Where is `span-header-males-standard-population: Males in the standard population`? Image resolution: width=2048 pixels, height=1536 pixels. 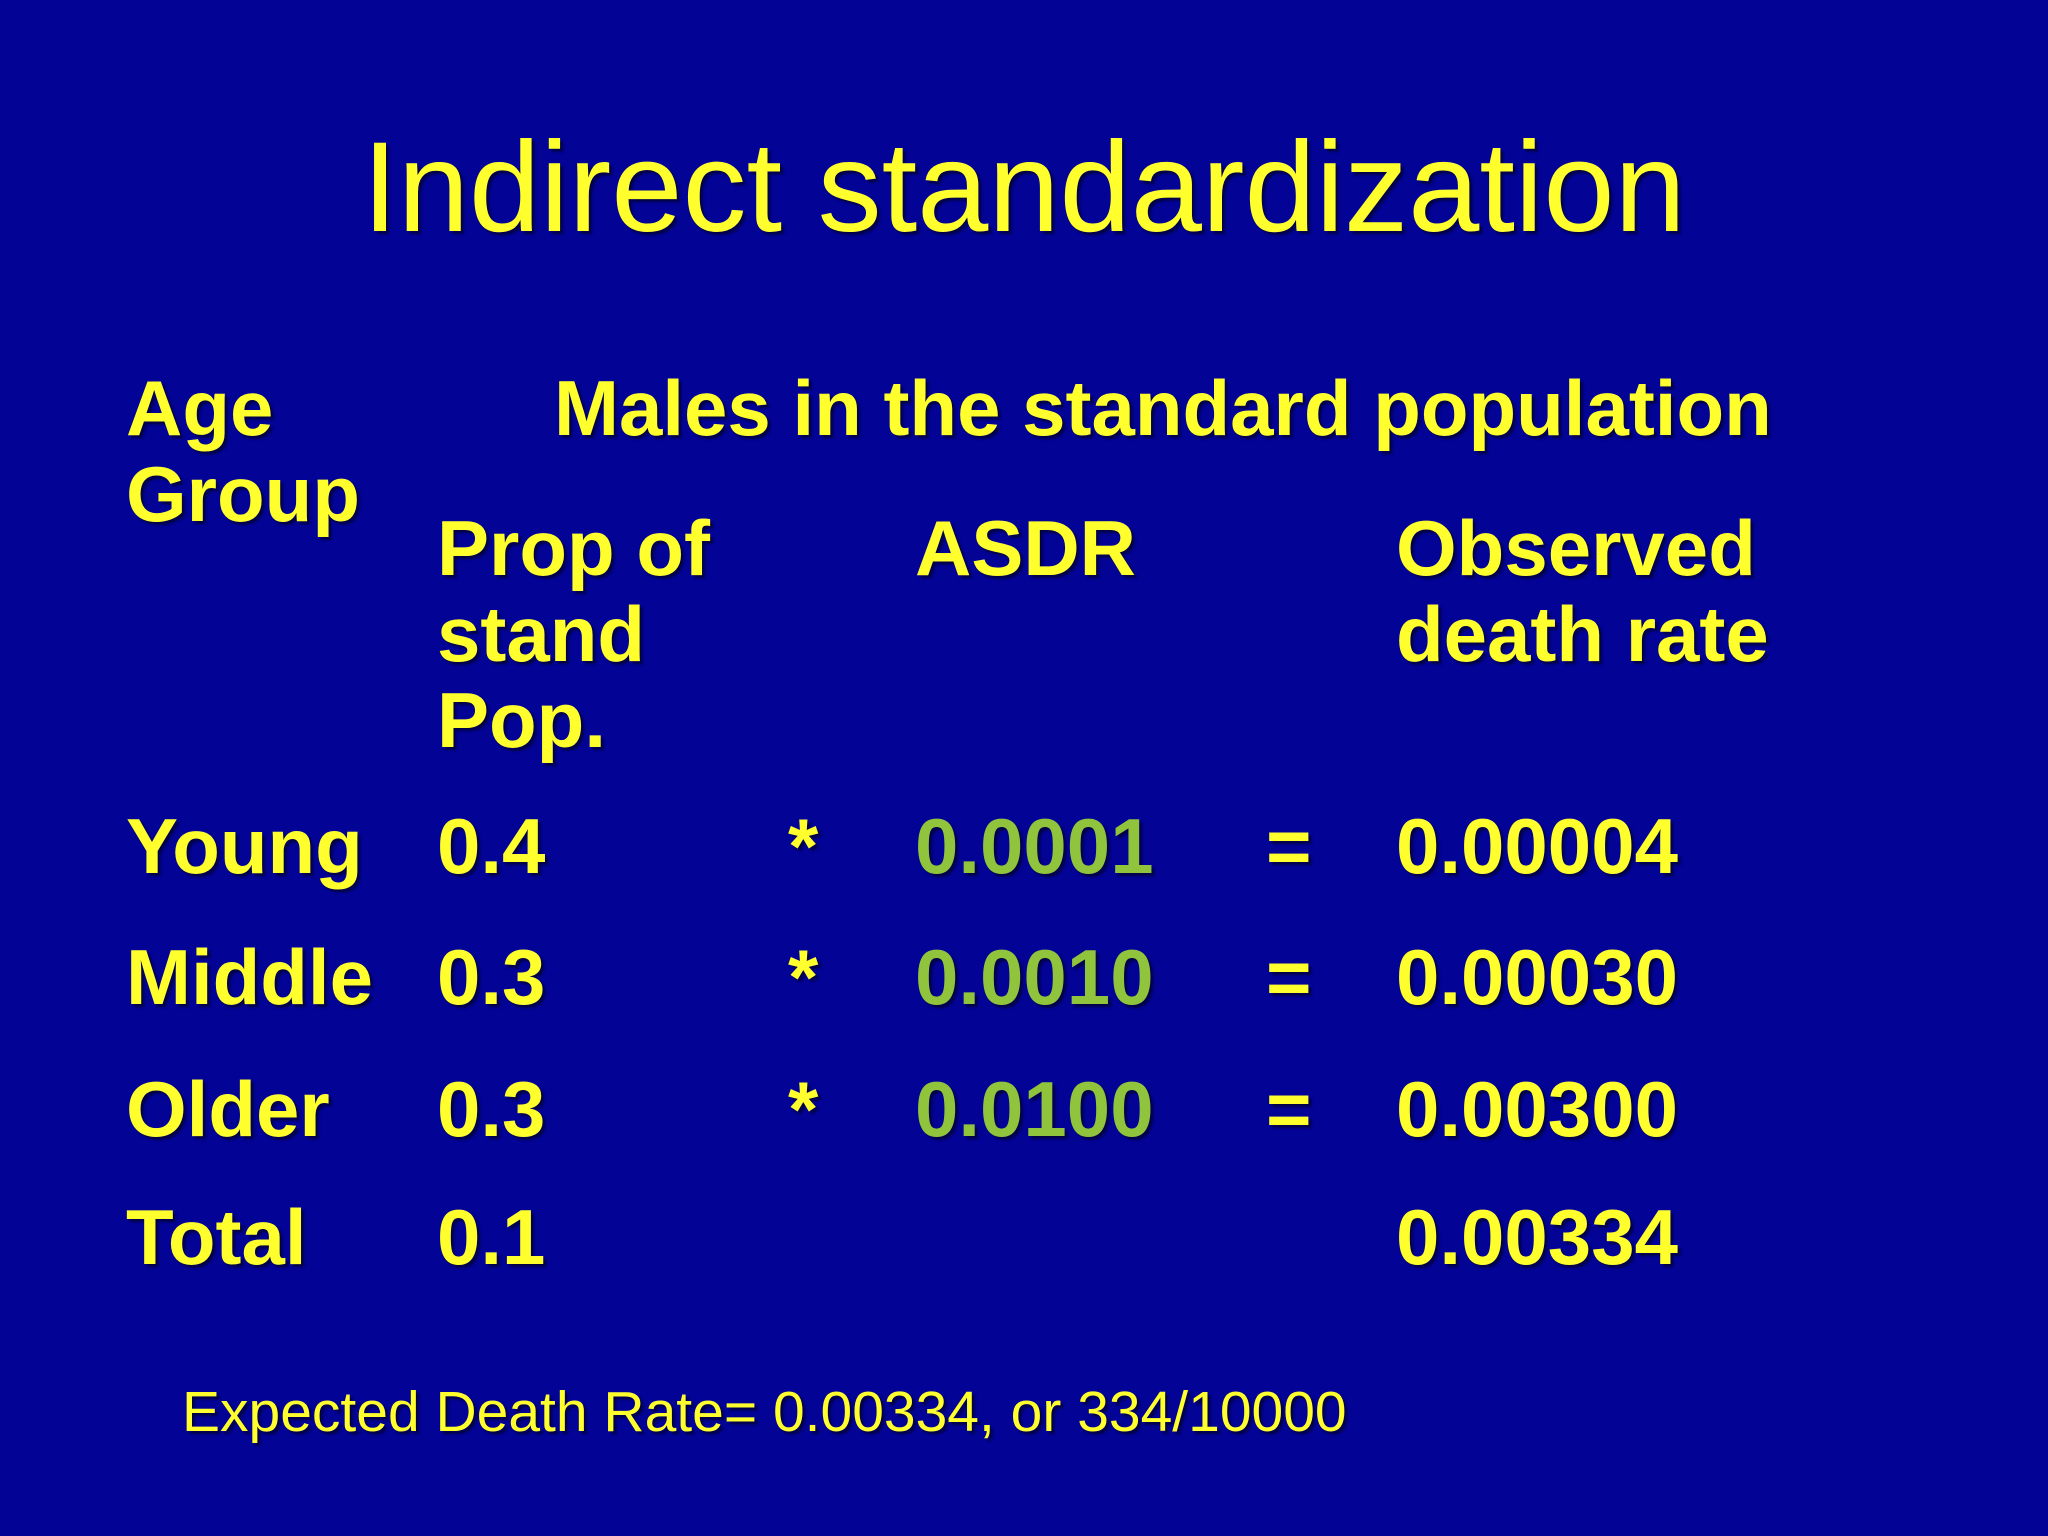
span-header-males-standard-population: Males in the standard population is located at coordinates (1163, 408).